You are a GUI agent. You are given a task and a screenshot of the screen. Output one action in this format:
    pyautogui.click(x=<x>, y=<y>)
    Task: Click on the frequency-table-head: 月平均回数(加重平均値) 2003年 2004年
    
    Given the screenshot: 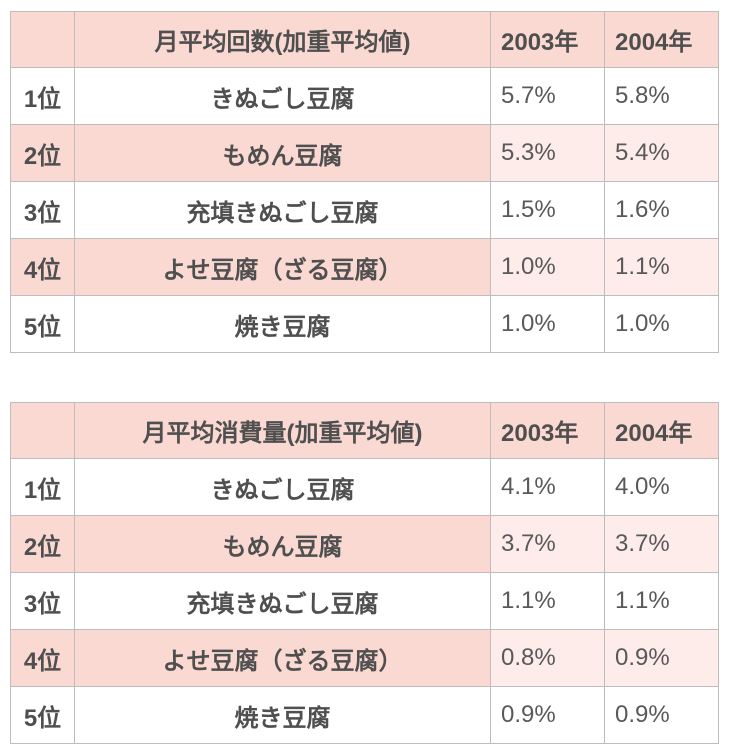 What is the action you would take?
    pyautogui.click(x=364, y=39)
    